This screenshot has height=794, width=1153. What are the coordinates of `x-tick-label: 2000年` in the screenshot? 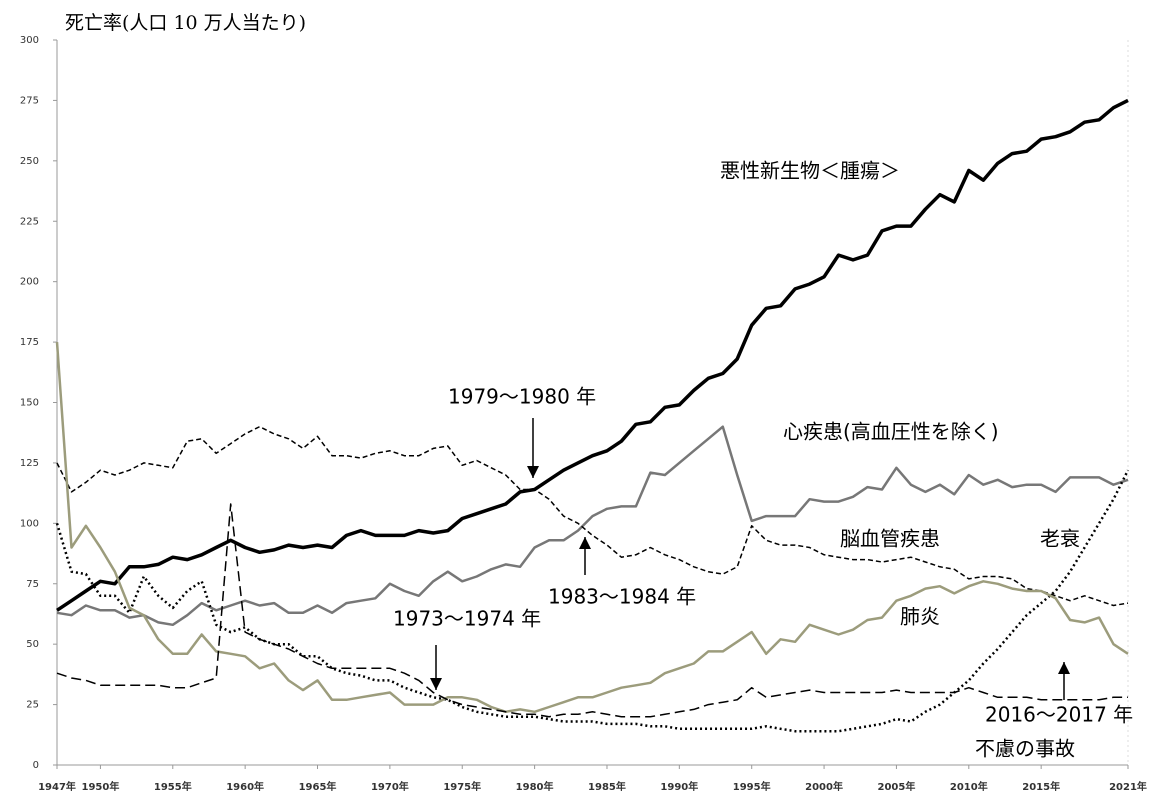 It's located at (824, 786).